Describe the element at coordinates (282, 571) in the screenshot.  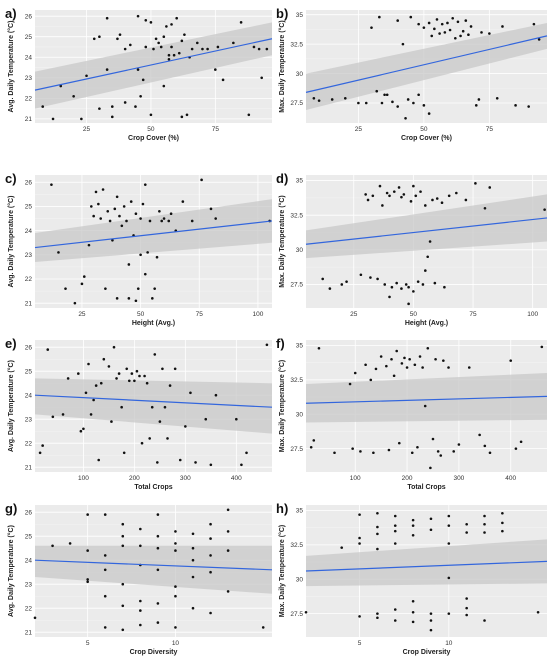
I see `y-axis-title: Max. Daily Temperature (°C)` at that location.